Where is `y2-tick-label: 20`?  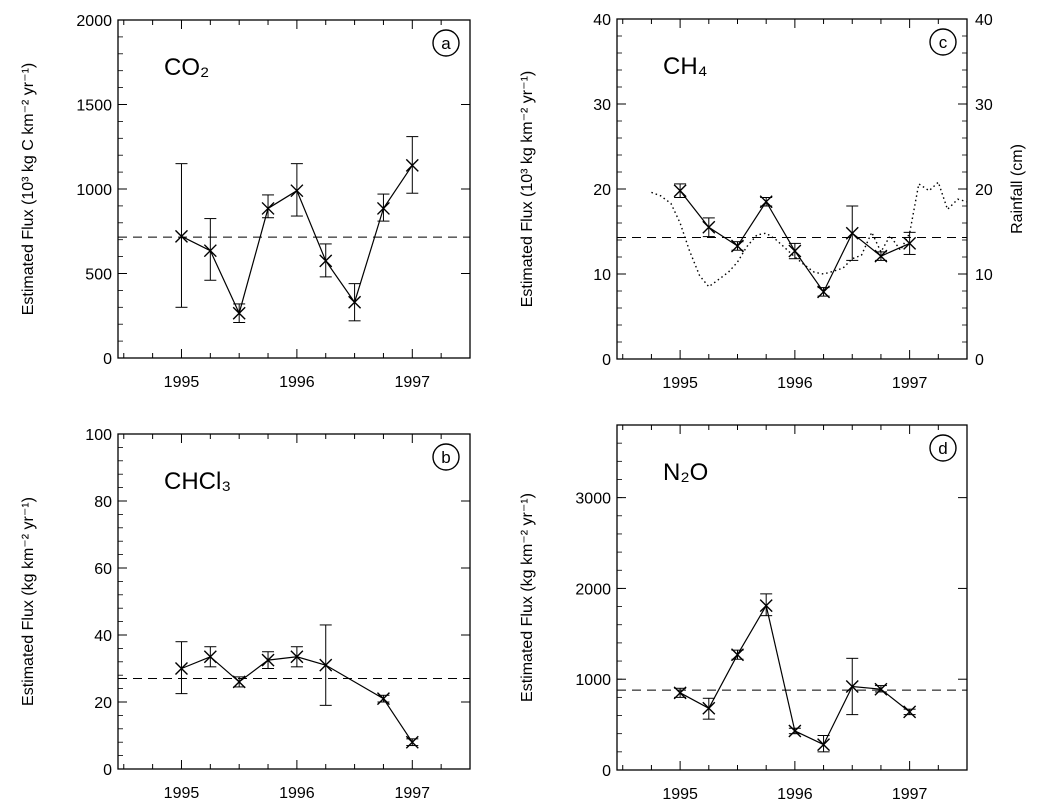 y2-tick-label: 20 is located at coordinates (984, 190).